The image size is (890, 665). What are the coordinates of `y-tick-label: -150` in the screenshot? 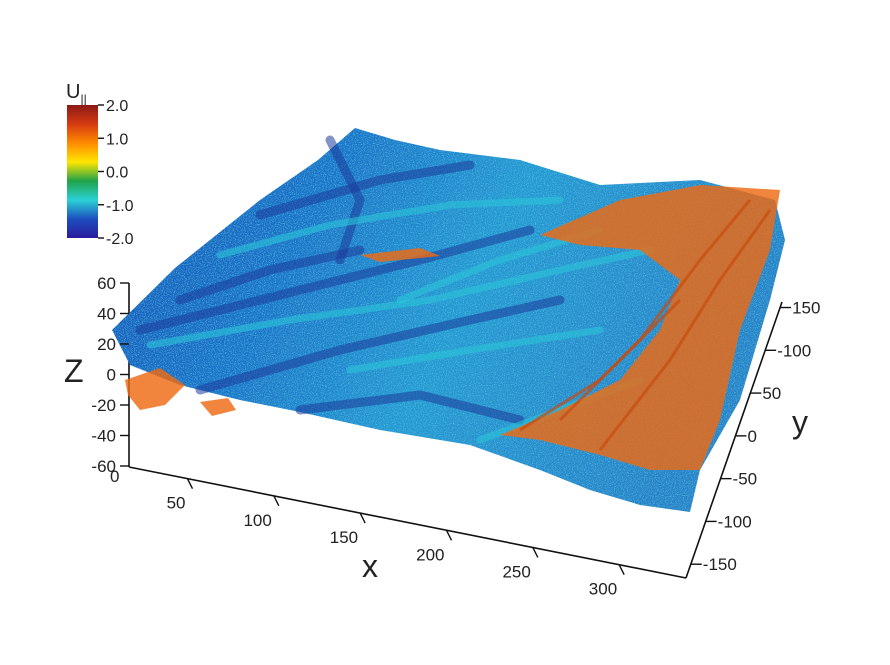 It's located at (720, 564).